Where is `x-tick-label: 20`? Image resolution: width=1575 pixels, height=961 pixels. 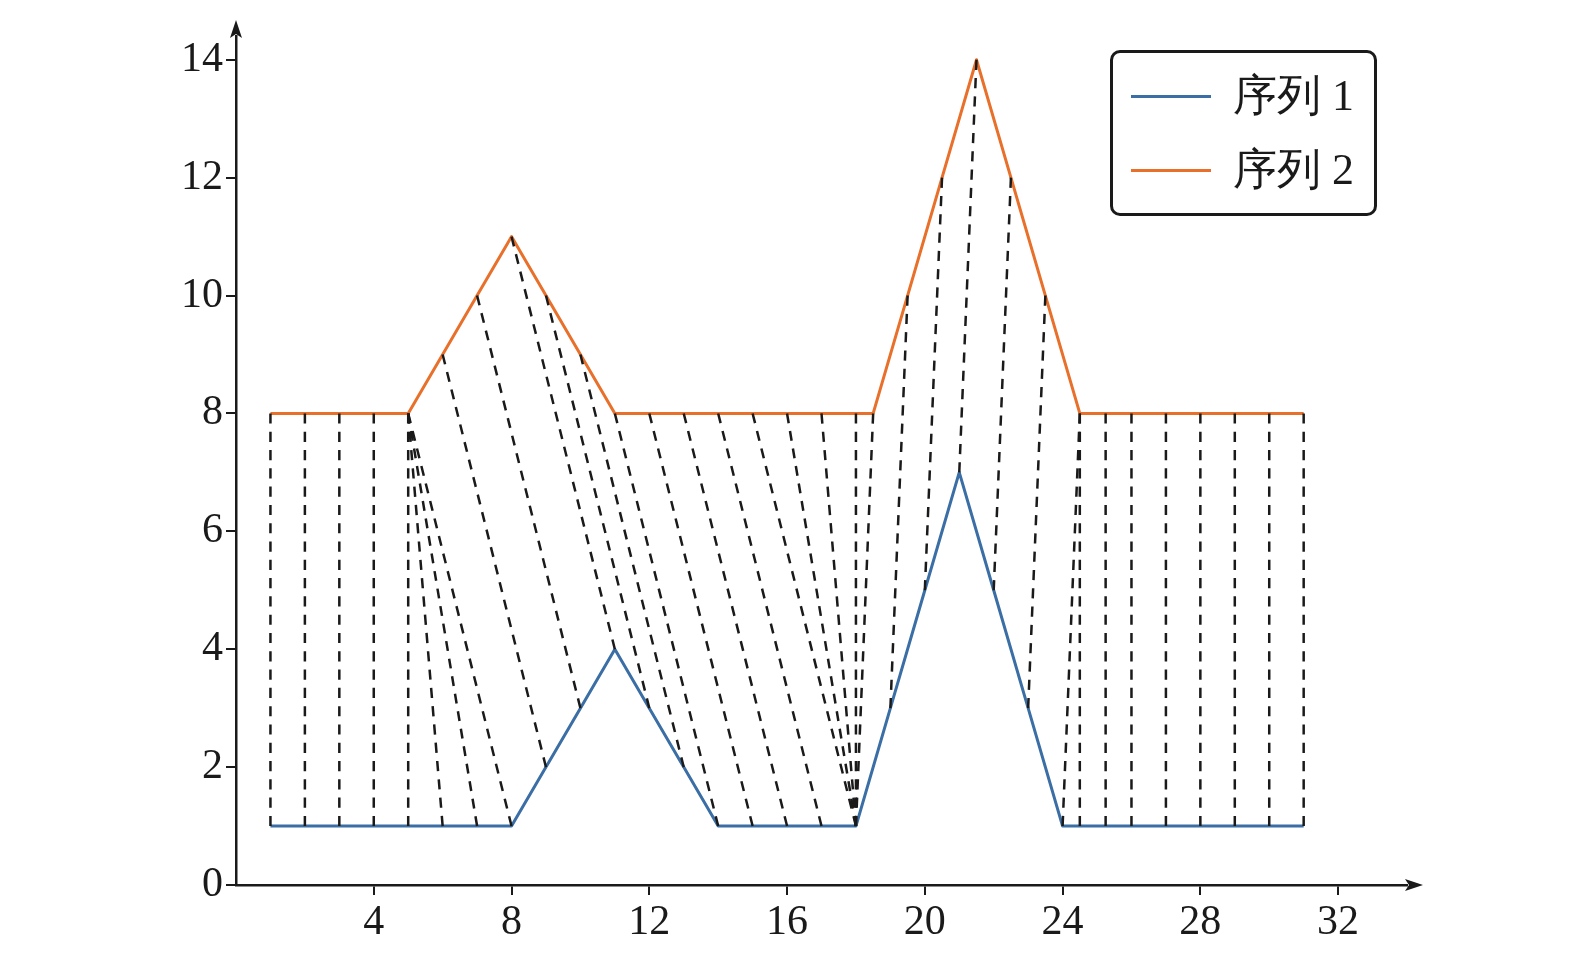 x-tick-label: 20 is located at coordinates (924, 920).